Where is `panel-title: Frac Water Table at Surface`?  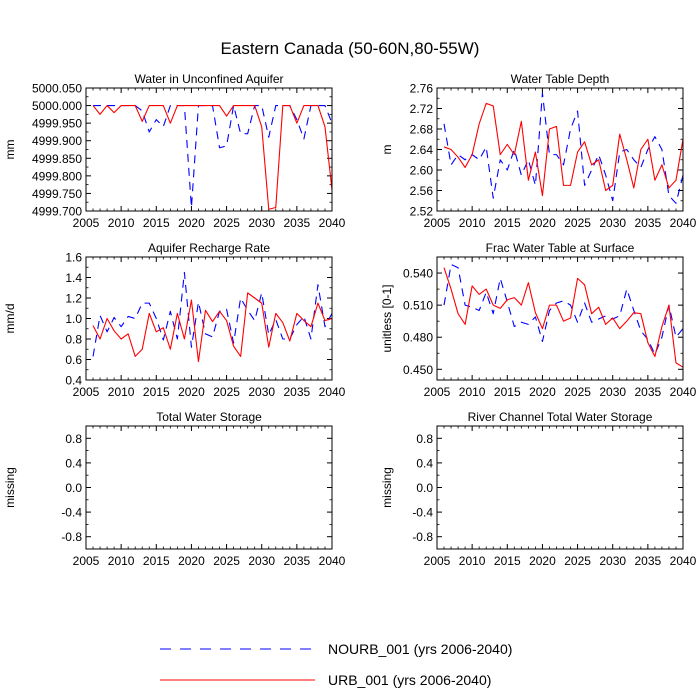 panel-title: Frac Water Table at Surface is located at coordinates (560, 248).